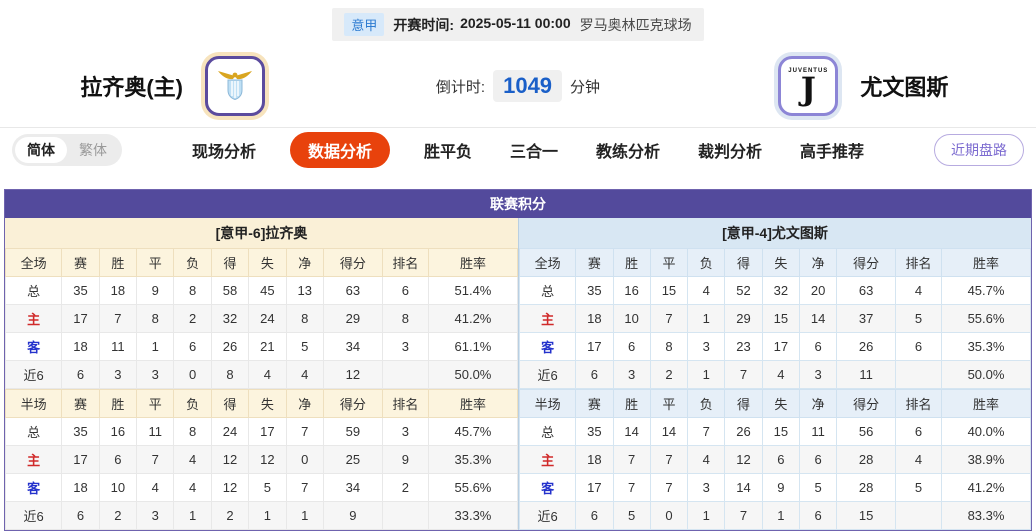 The width and height of the screenshot is (1036, 531). What do you see at coordinates (631, 318) in the screenshot?
I see `stat-cell: 10` at bounding box center [631, 318].